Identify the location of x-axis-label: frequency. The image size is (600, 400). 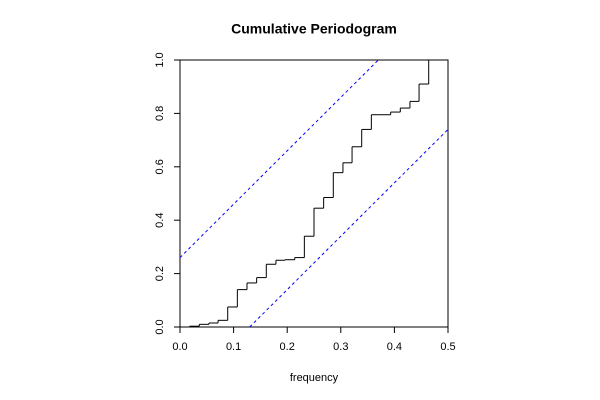
(314, 378).